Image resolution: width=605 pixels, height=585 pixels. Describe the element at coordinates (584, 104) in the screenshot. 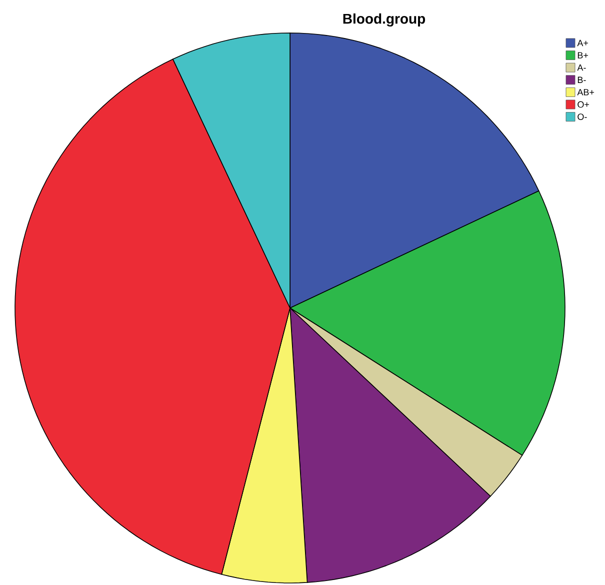

I see `legend-label: O+` at that location.